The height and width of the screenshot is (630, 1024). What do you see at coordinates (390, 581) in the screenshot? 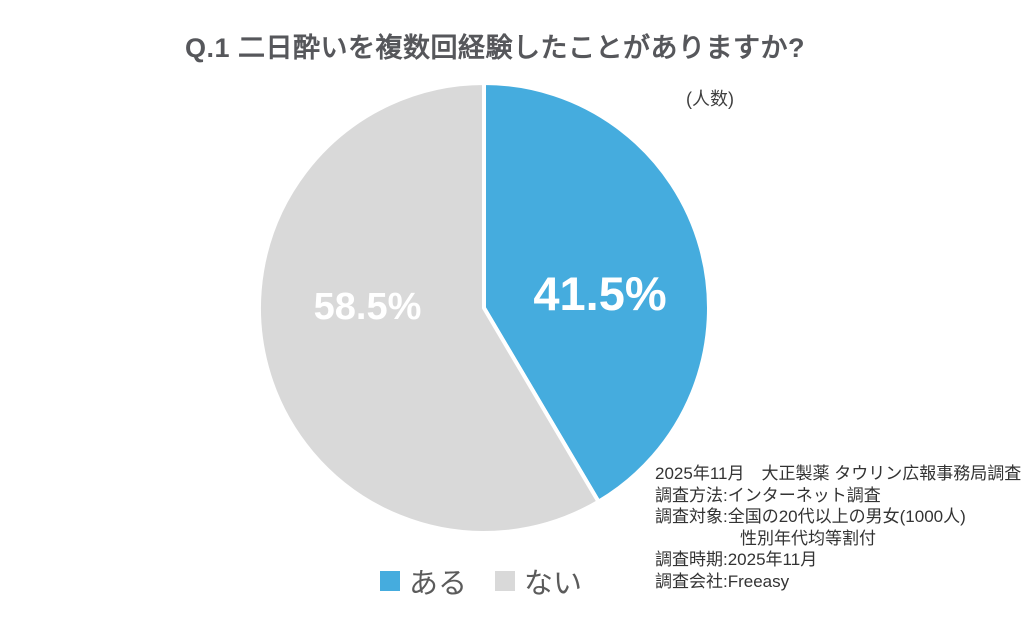
I see `legend-swatch-aru` at bounding box center [390, 581].